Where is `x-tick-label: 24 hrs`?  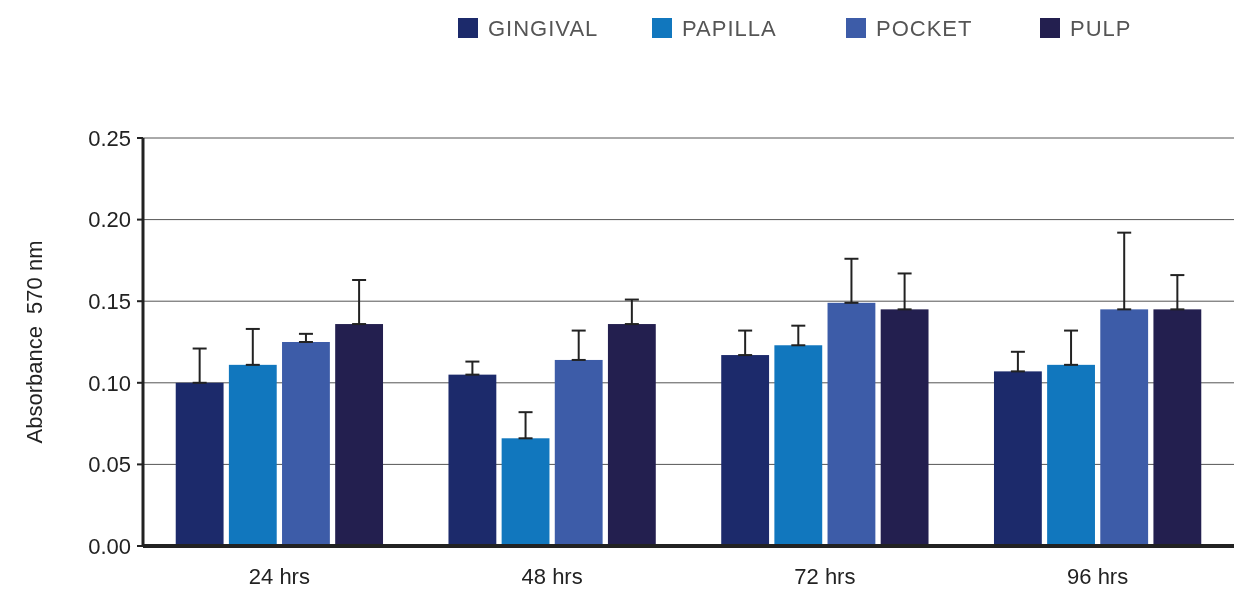
x-tick-label: 24 hrs is located at coordinates (279, 576).